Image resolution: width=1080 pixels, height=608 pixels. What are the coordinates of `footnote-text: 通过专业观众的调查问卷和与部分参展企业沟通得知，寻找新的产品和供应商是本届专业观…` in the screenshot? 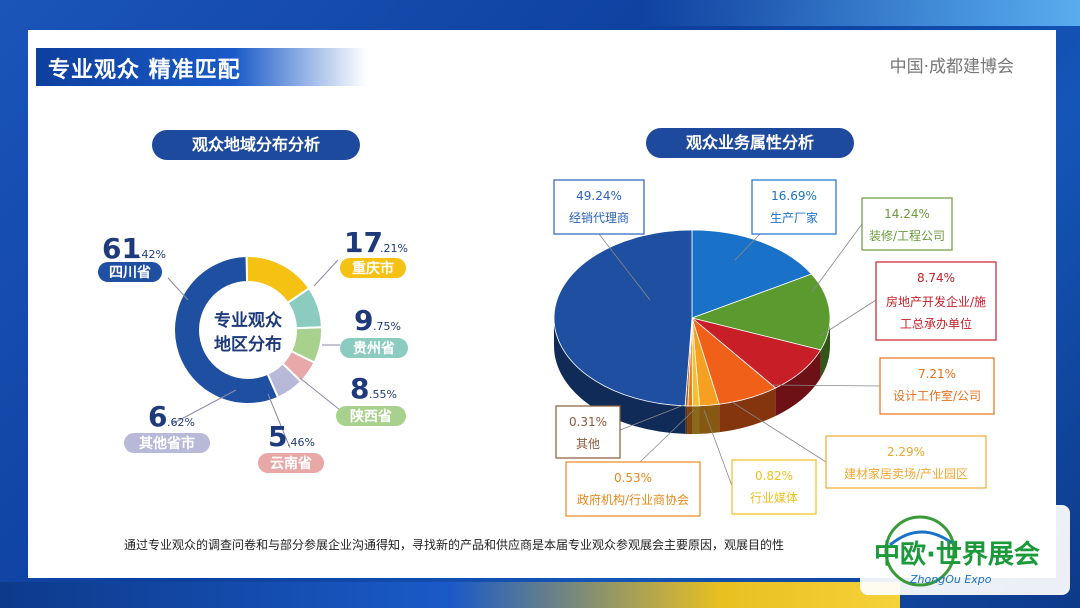 It's located at (454, 545).